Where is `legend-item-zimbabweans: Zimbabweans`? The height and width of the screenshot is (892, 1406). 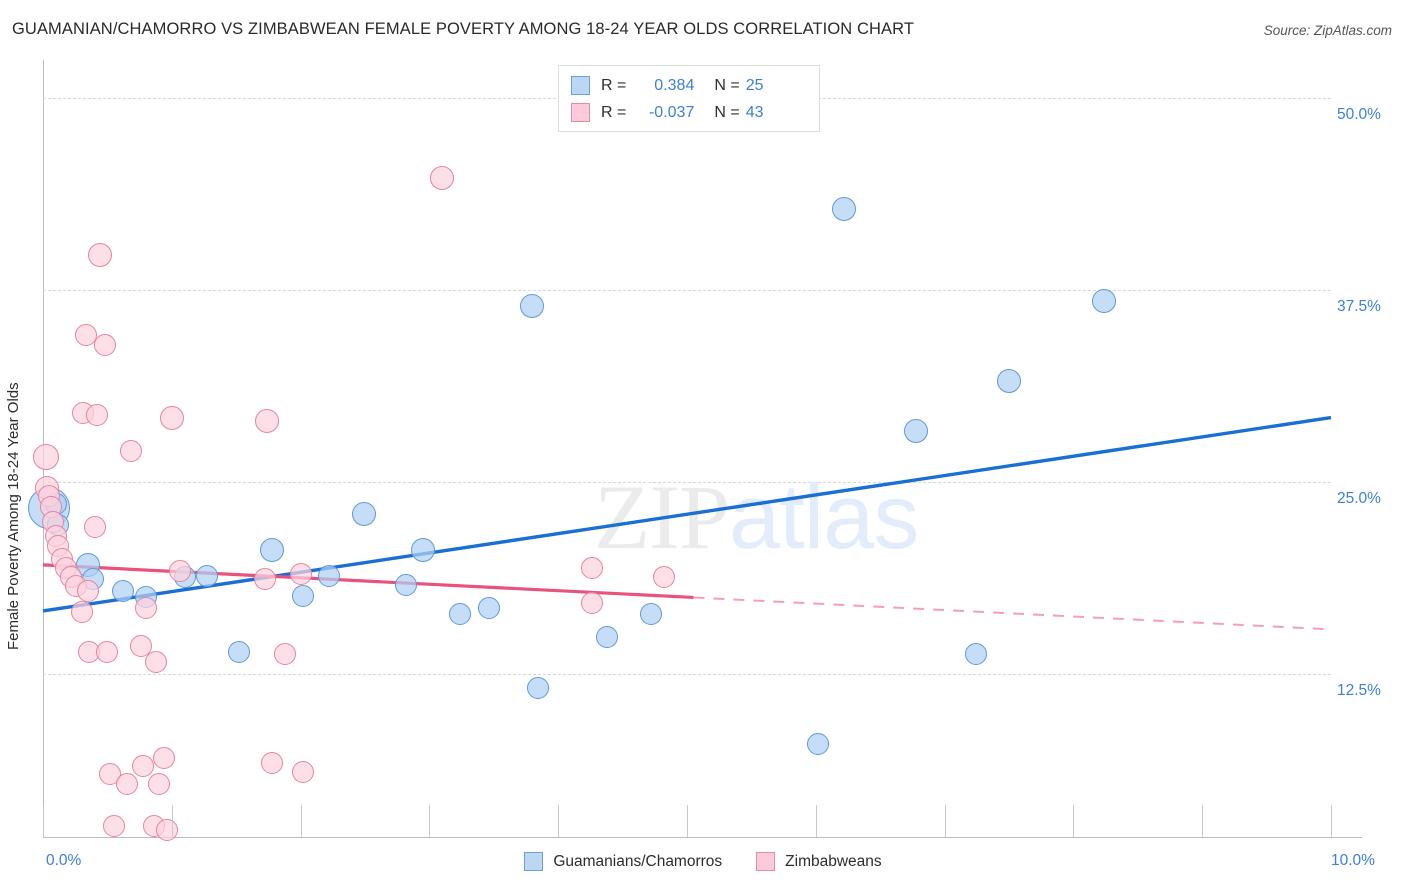 legend-item-zimbabweans: Zimbabweans is located at coordinates (819, 861).